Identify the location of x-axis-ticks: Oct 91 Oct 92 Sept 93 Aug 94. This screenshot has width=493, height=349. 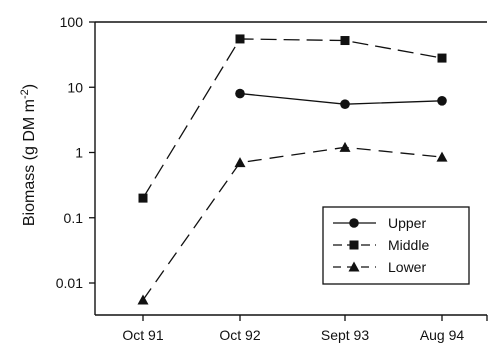
(305, 329).